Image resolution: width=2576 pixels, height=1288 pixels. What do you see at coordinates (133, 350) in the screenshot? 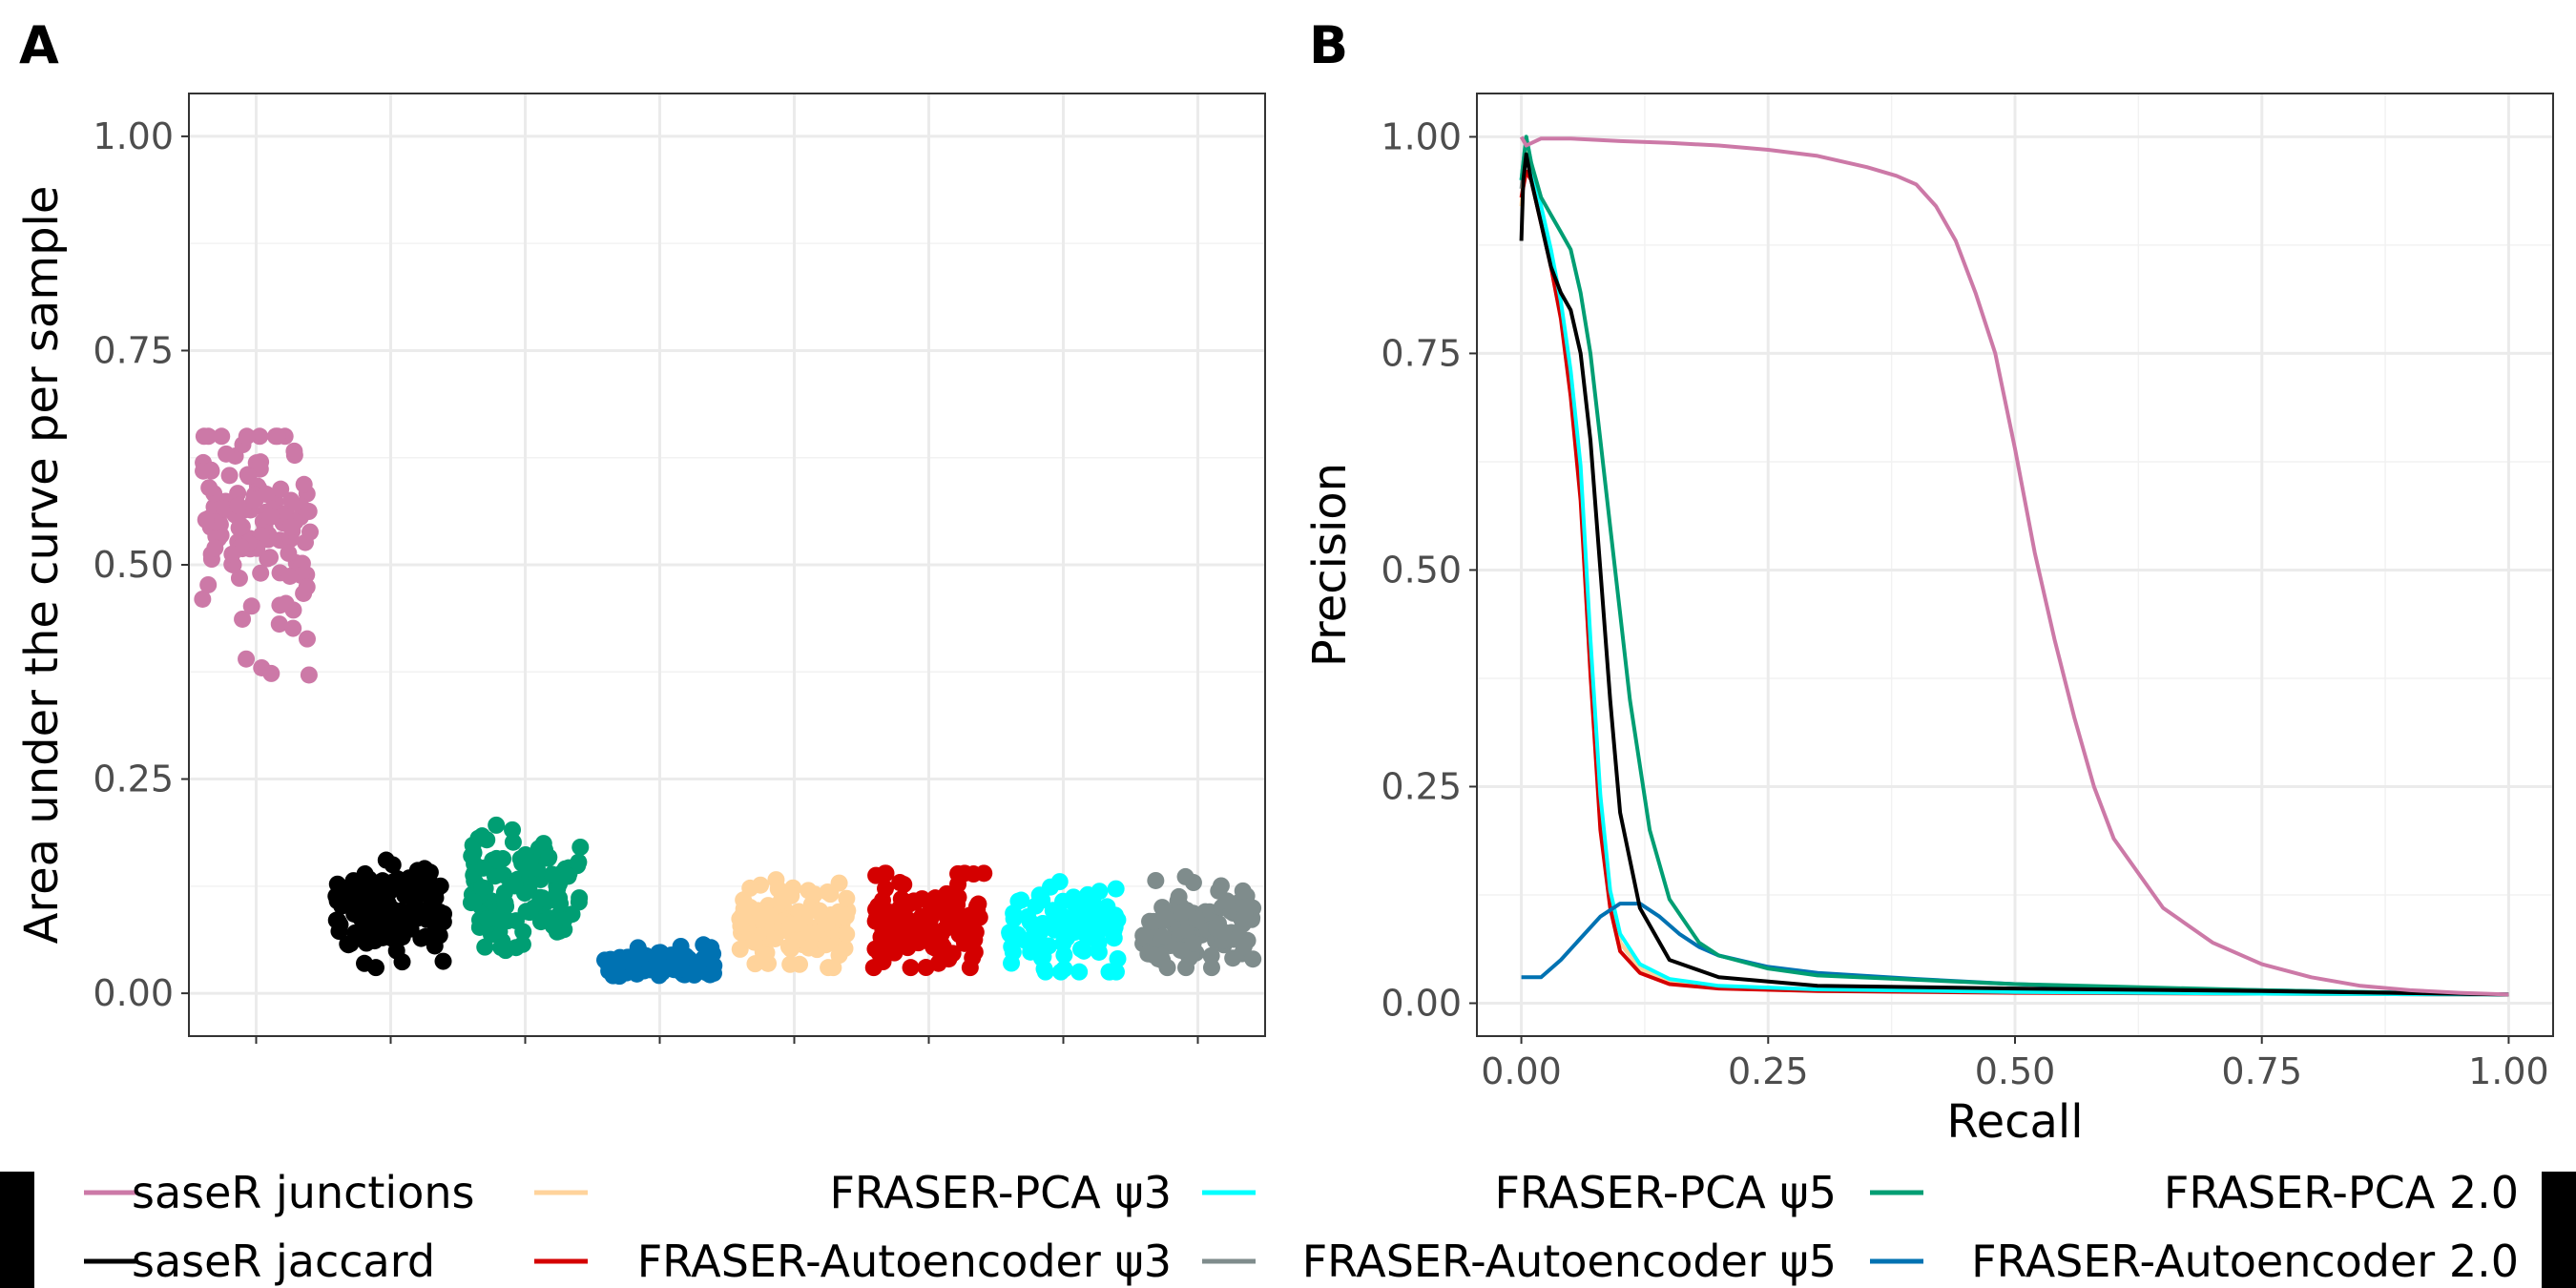
I see `y-tick-label: 0.75` at bounding box center [133, 350].